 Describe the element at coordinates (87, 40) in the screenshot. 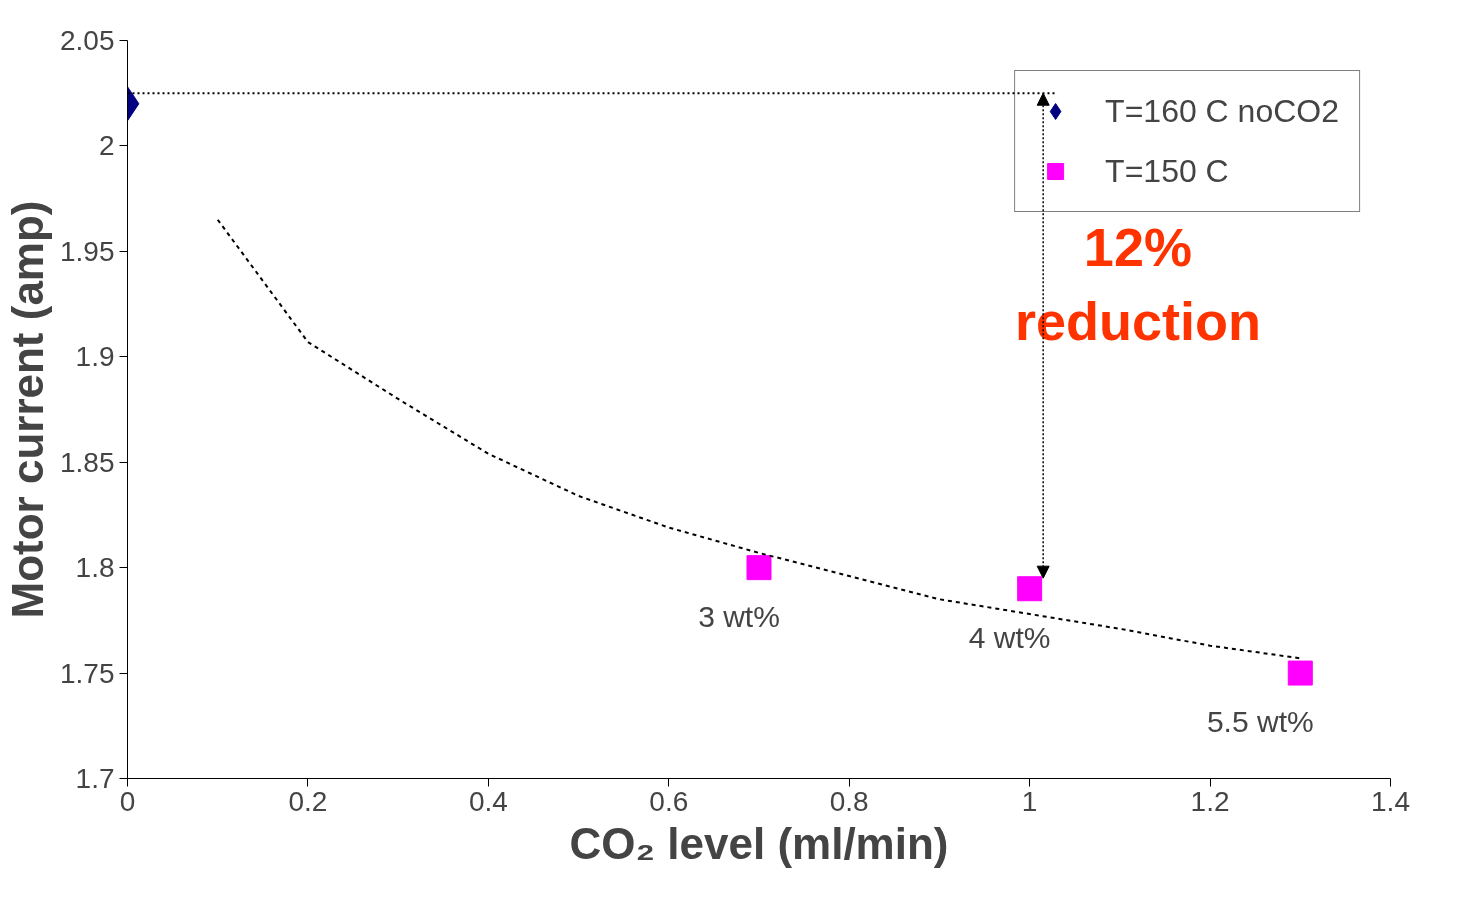

I see `y-tick-label: 2.05` at that location.